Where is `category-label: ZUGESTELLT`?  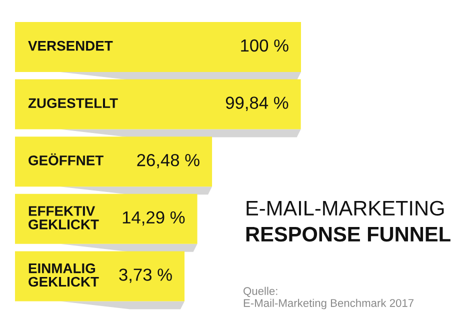 category-label: ZUGESTELLT is located at coordinates (73, 103).